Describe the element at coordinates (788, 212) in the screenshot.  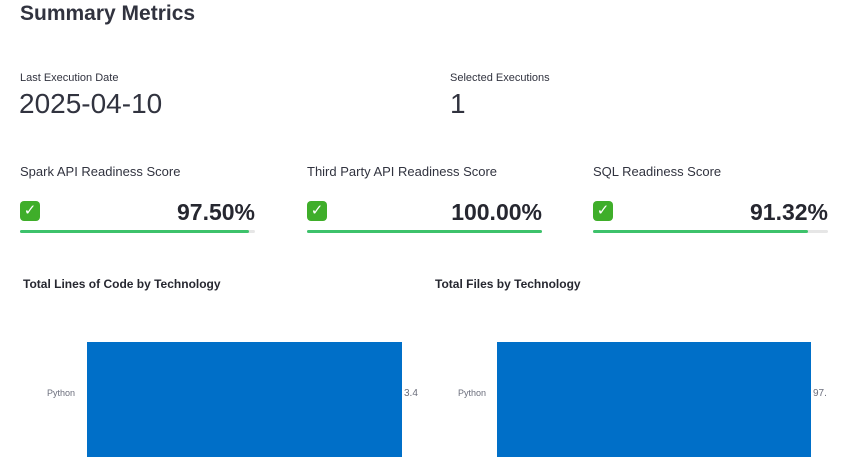
I see `score-value: 91.32%` at that location.